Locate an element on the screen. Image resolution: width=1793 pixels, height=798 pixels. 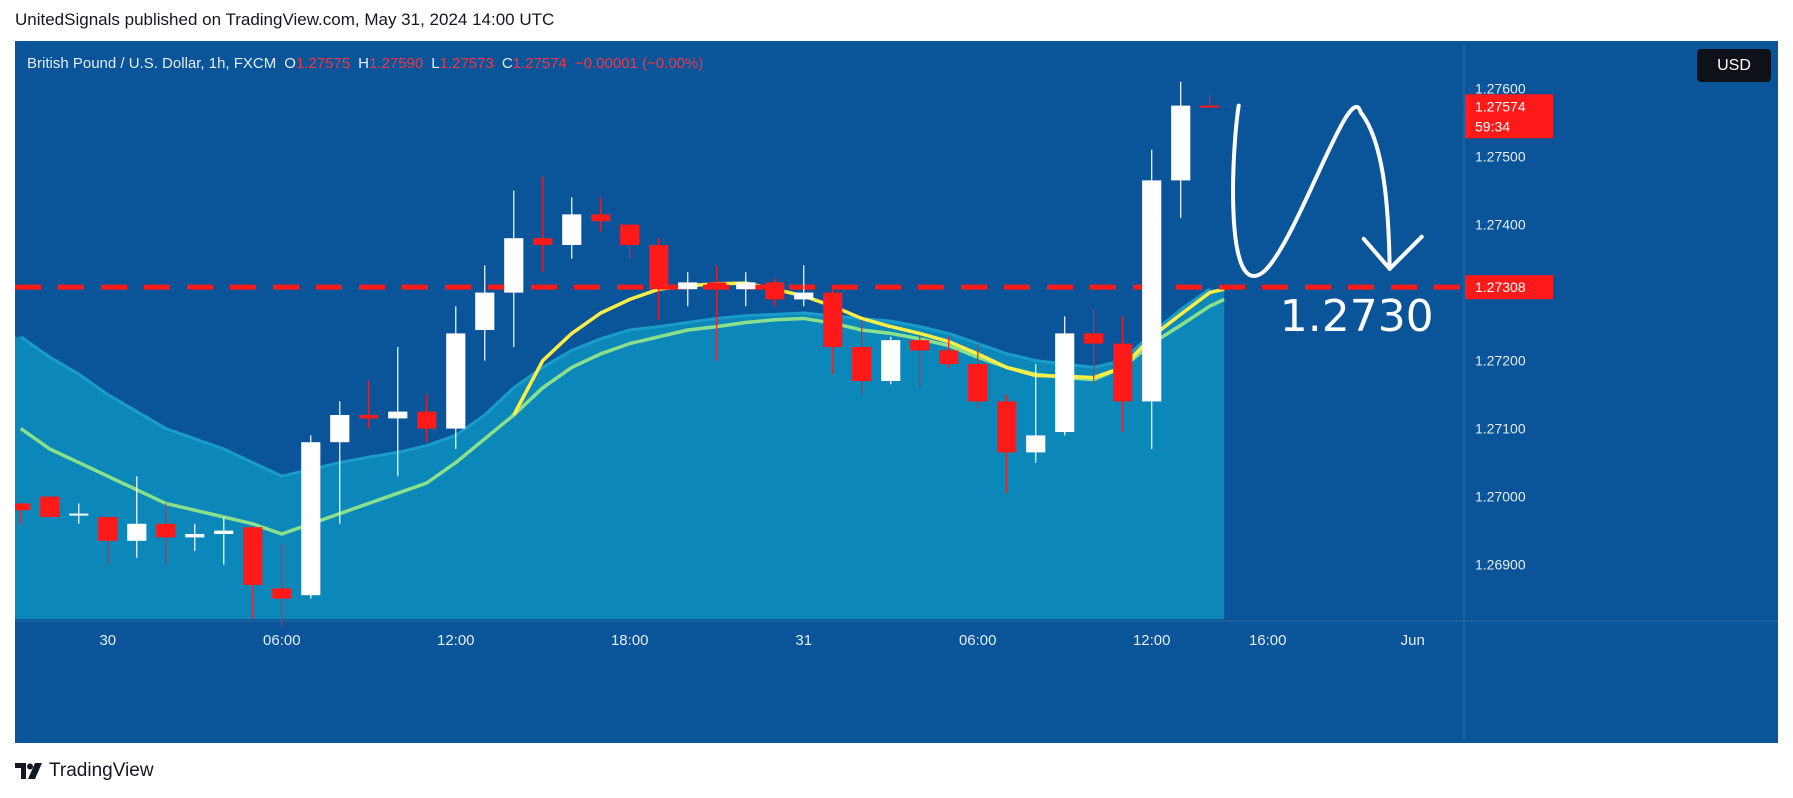
legend-high-value: 1.27590 is located at coordinates (396, 63).